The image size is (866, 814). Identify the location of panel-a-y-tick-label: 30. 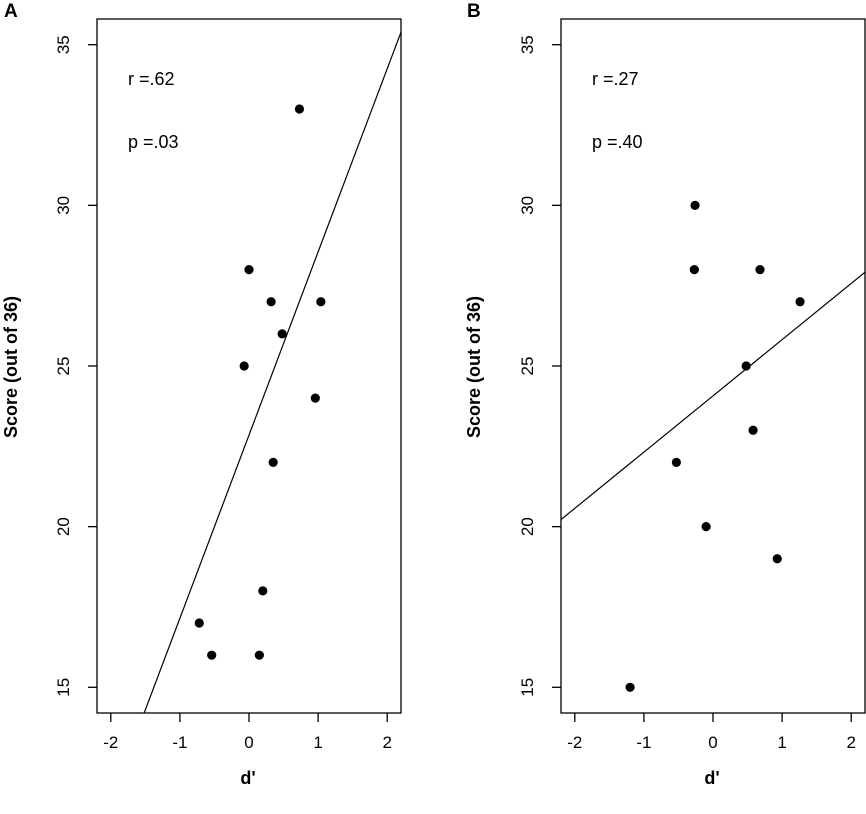
(63, 205).